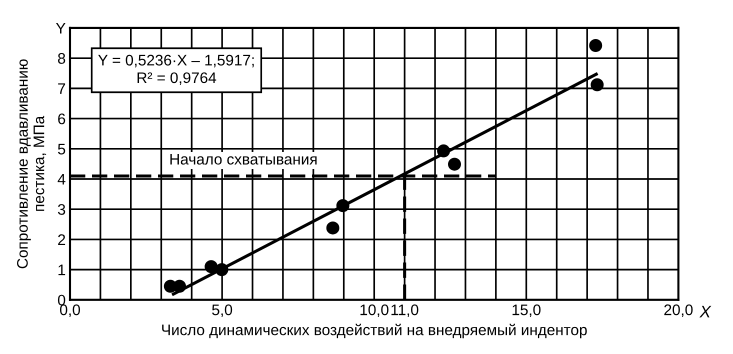 This screenshot has width=733, height=354. What do you see at coordinates (374, 331) in the screenshot?
I see `x-axis-title: Число динамических воздействий на внедряемый индентор` at bounding box center [374, 331].